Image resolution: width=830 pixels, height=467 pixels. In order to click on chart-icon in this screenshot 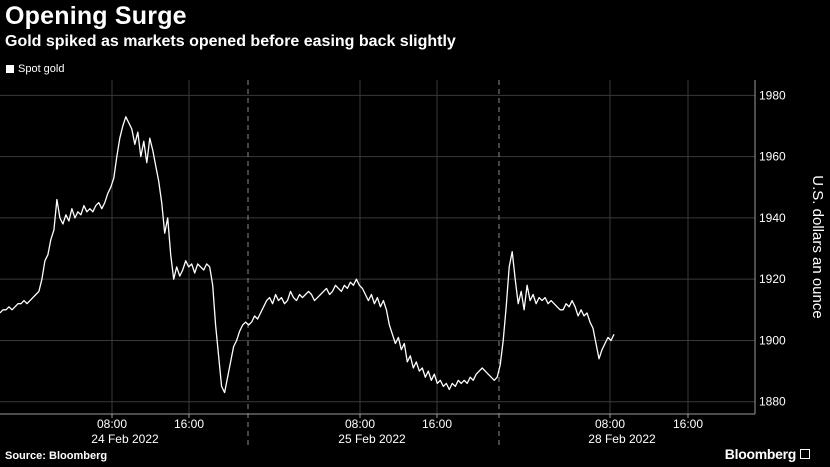, I will do `click(805, 454)`.